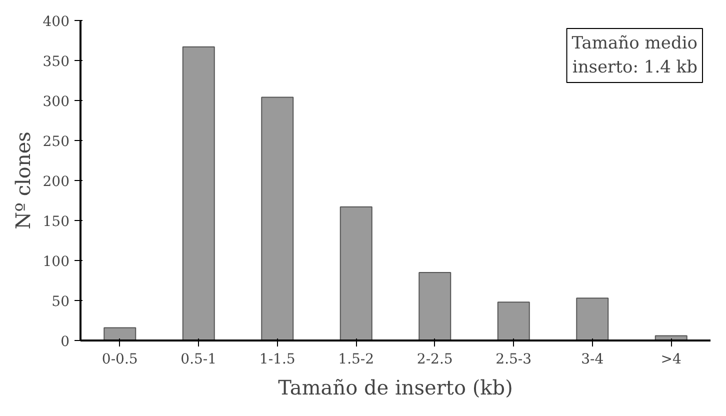  I want to click on x-tick-label: 3-4, so click(592, 360).